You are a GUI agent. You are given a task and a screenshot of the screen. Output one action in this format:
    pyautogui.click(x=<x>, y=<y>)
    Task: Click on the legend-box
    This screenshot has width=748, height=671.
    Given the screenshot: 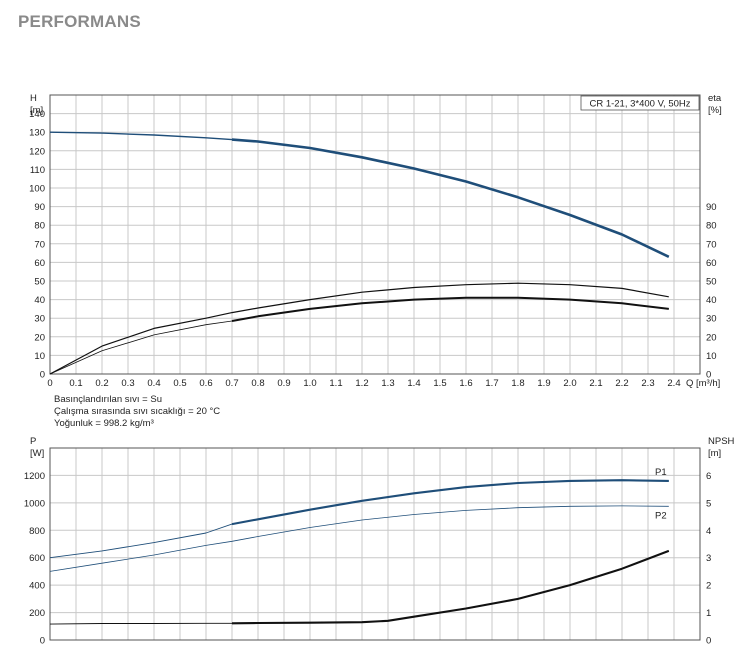 What is the action you would take?
    pyautogui.click(x=640, y=103)
    